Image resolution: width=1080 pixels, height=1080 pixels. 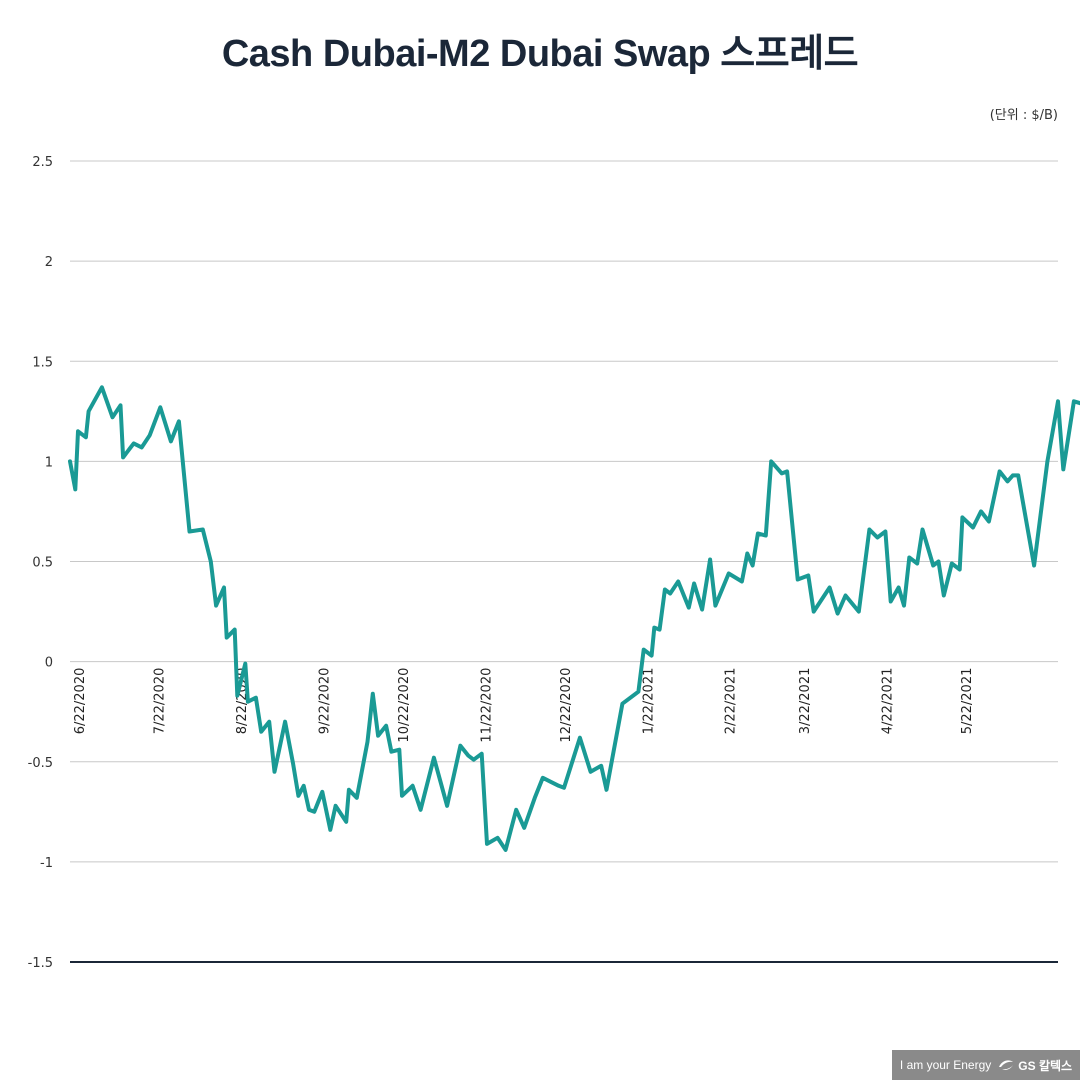 What do you see at coordinates (49, 663) in the screenshot?
I see `y-tick-label: 0` at bounding box center [49, 663].